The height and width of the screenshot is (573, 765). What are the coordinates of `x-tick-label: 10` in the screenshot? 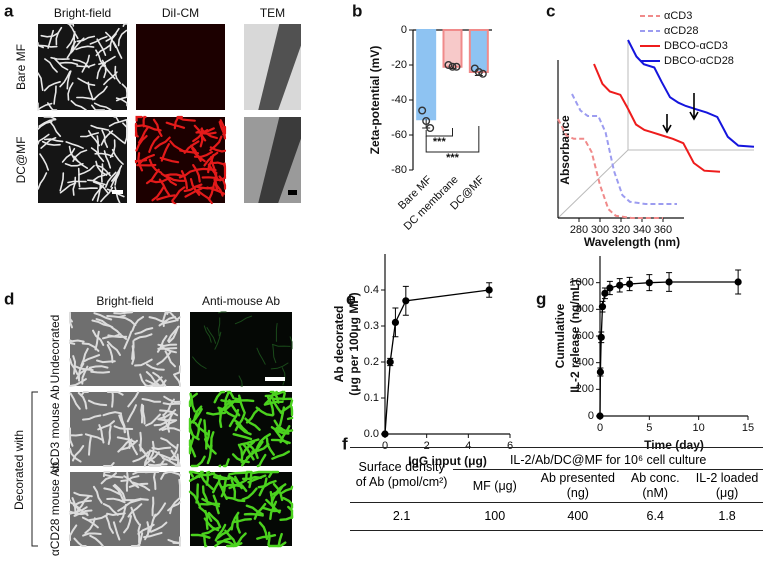 It's located at (699, 428).